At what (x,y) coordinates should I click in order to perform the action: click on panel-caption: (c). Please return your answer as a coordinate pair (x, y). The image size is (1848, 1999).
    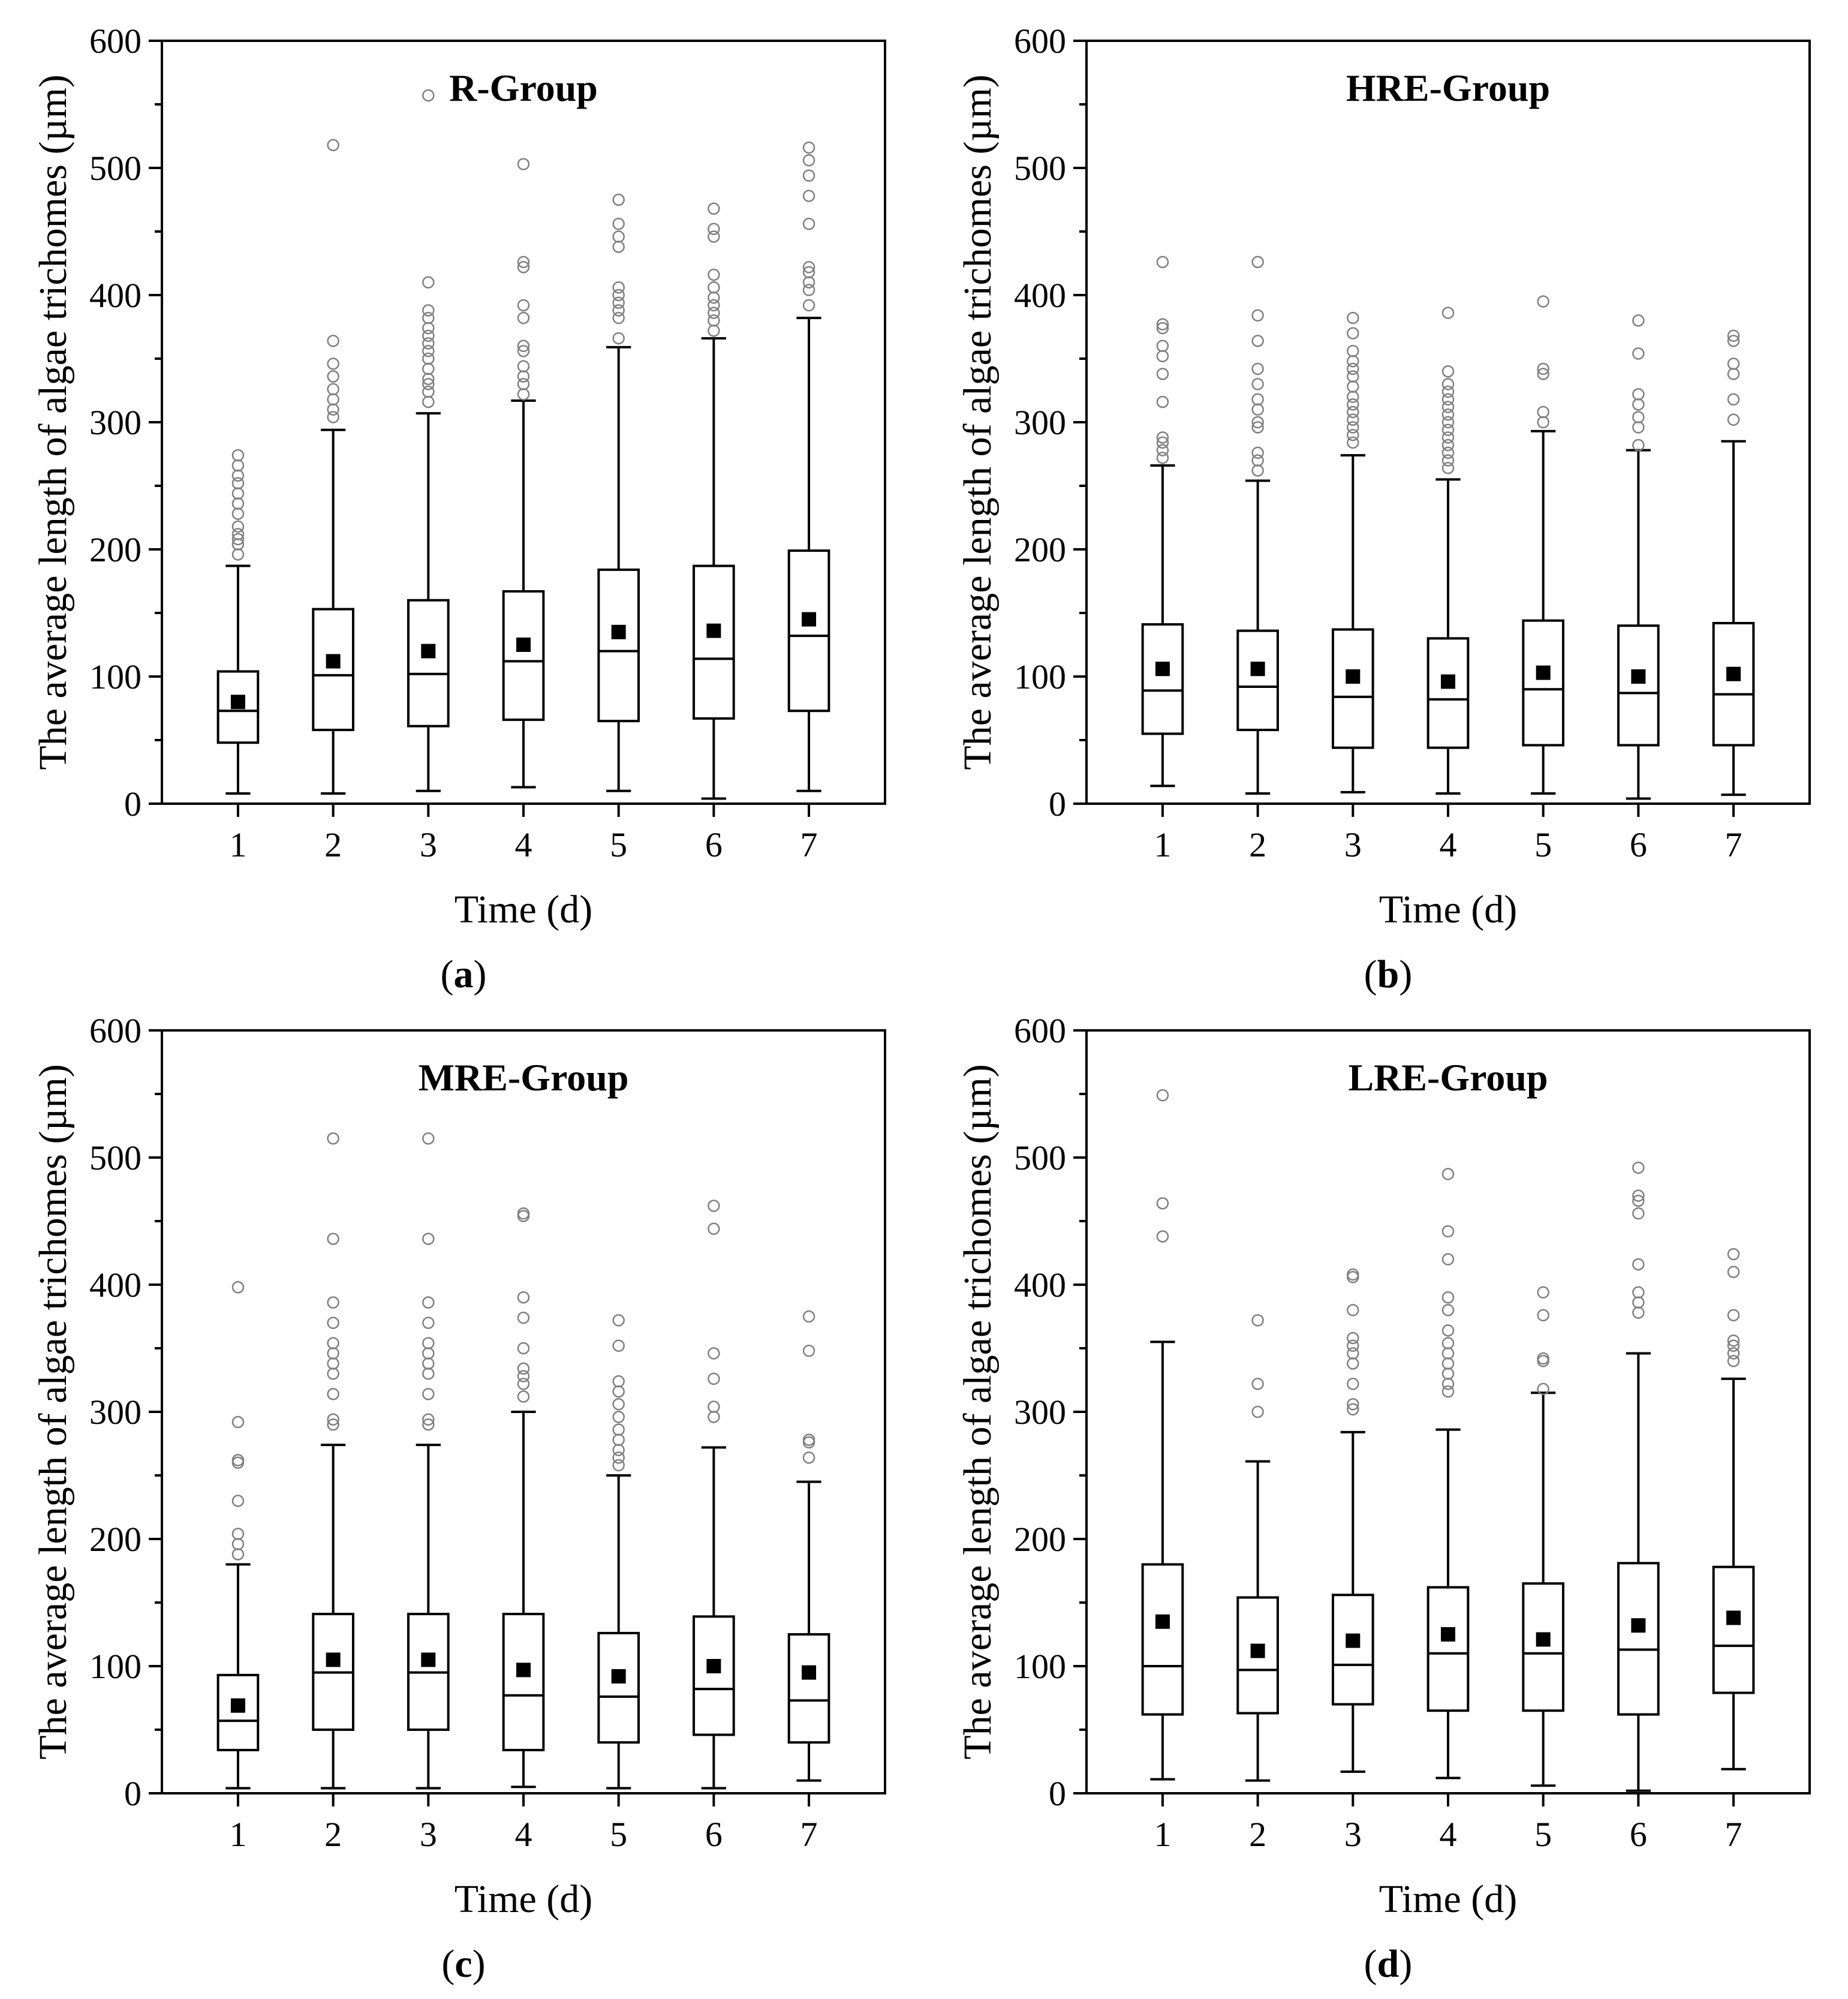
    Looking at the image, I should click on (463, 1964).